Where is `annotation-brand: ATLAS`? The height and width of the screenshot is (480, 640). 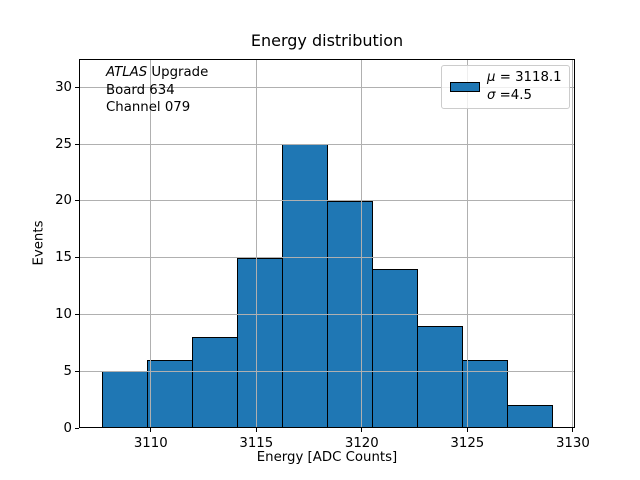 annotation-brand: ATLAS is located at coordinates (127, 72).